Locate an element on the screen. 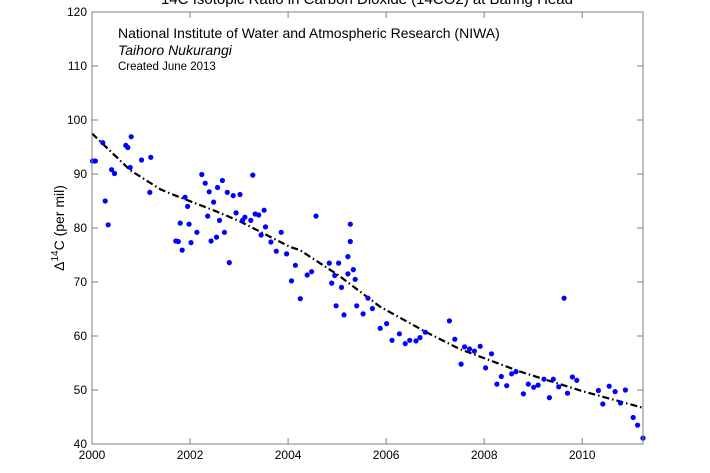 This screenshot has width=710, height=473. y-tick-label: 40 is located at coordinates (81, 444).